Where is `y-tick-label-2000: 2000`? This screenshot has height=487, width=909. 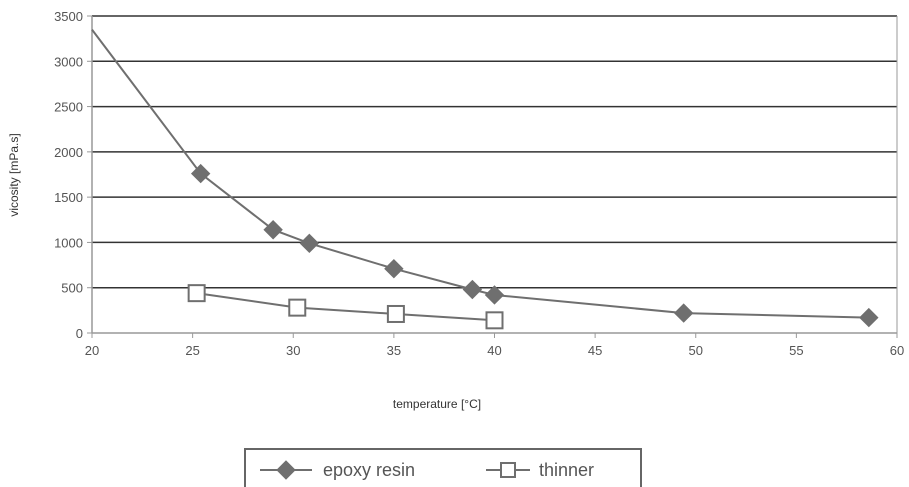
y-tick-label-2000: 2000 is located at coordinates (68, 152).